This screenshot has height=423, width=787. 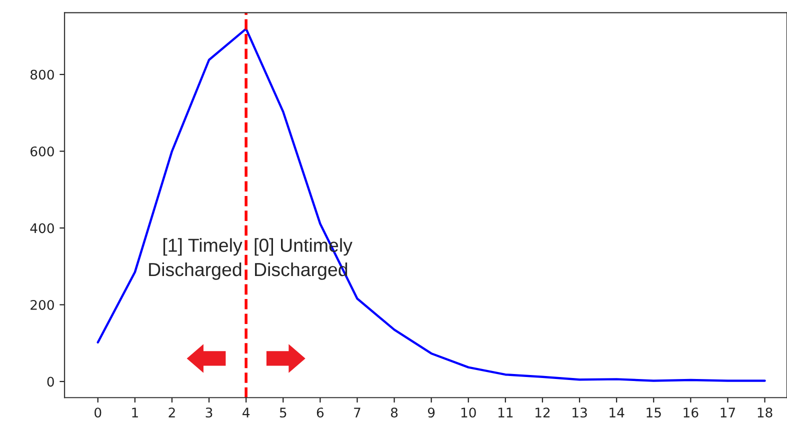 What do you see at coordinates (195, 259) in the screenshot?
I see `annotation: [1] Timely Discharged` at bounding box center [195, 259].